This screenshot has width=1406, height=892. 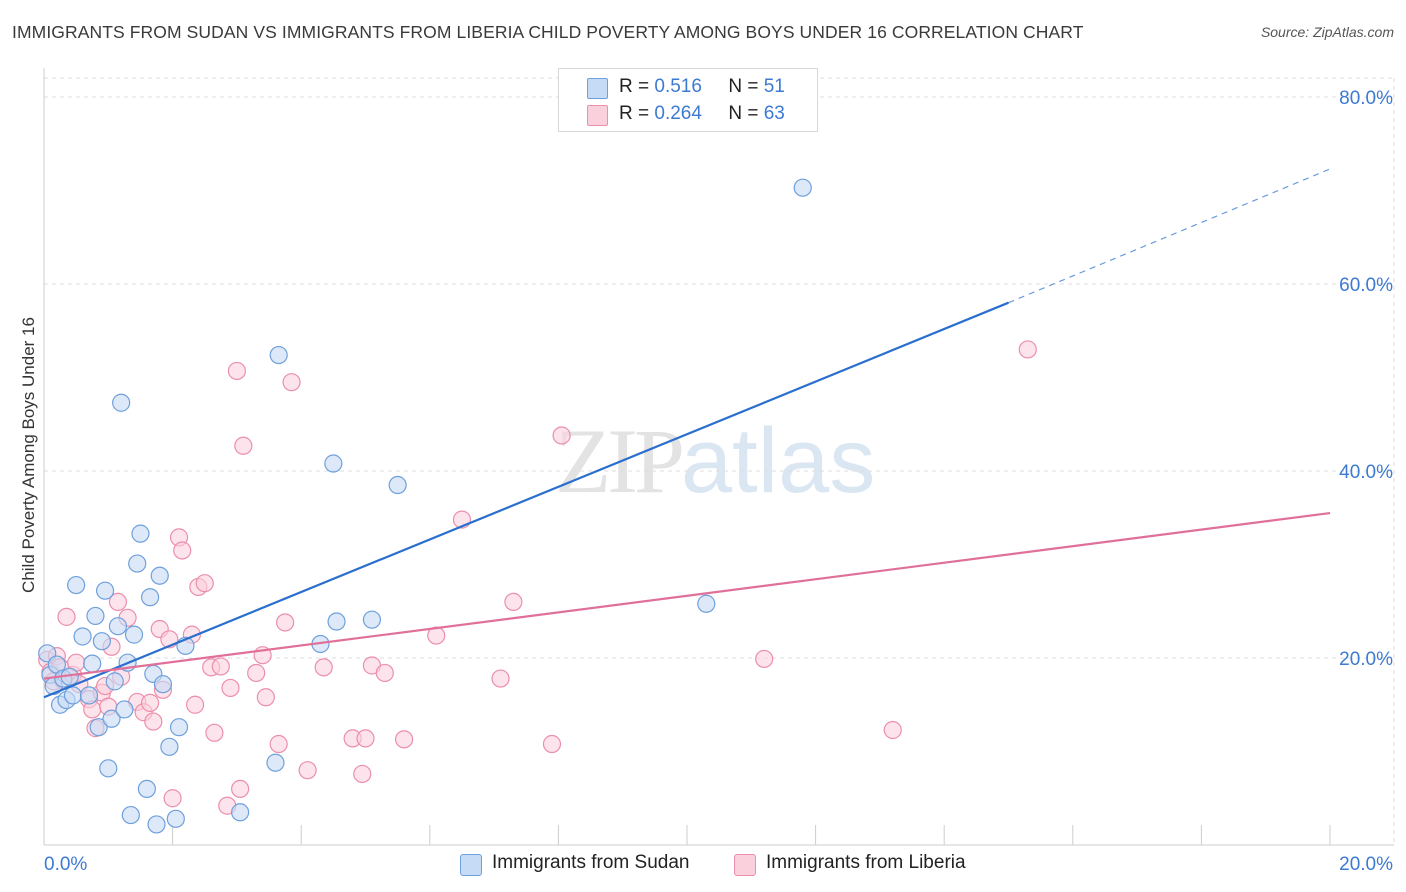 What do you see at coordinates (591, 862) in the screenshot?
I see `bottom-legend-label-sudan: Immigrants from Sudan` at bounding box center [591, 862].